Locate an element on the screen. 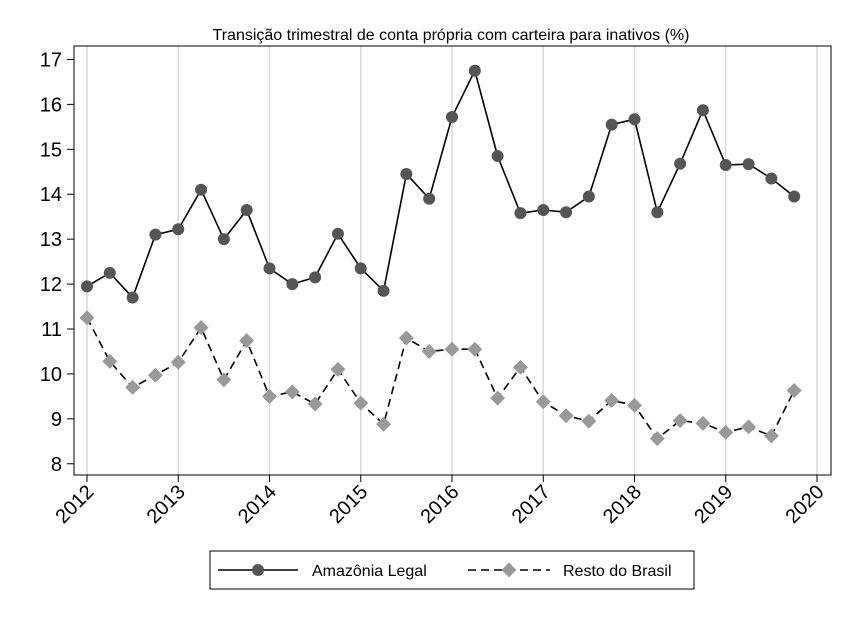 The height and width of the screenshot is (620, 852). y-tick-label: 16 is located at coordinates (51, 105).